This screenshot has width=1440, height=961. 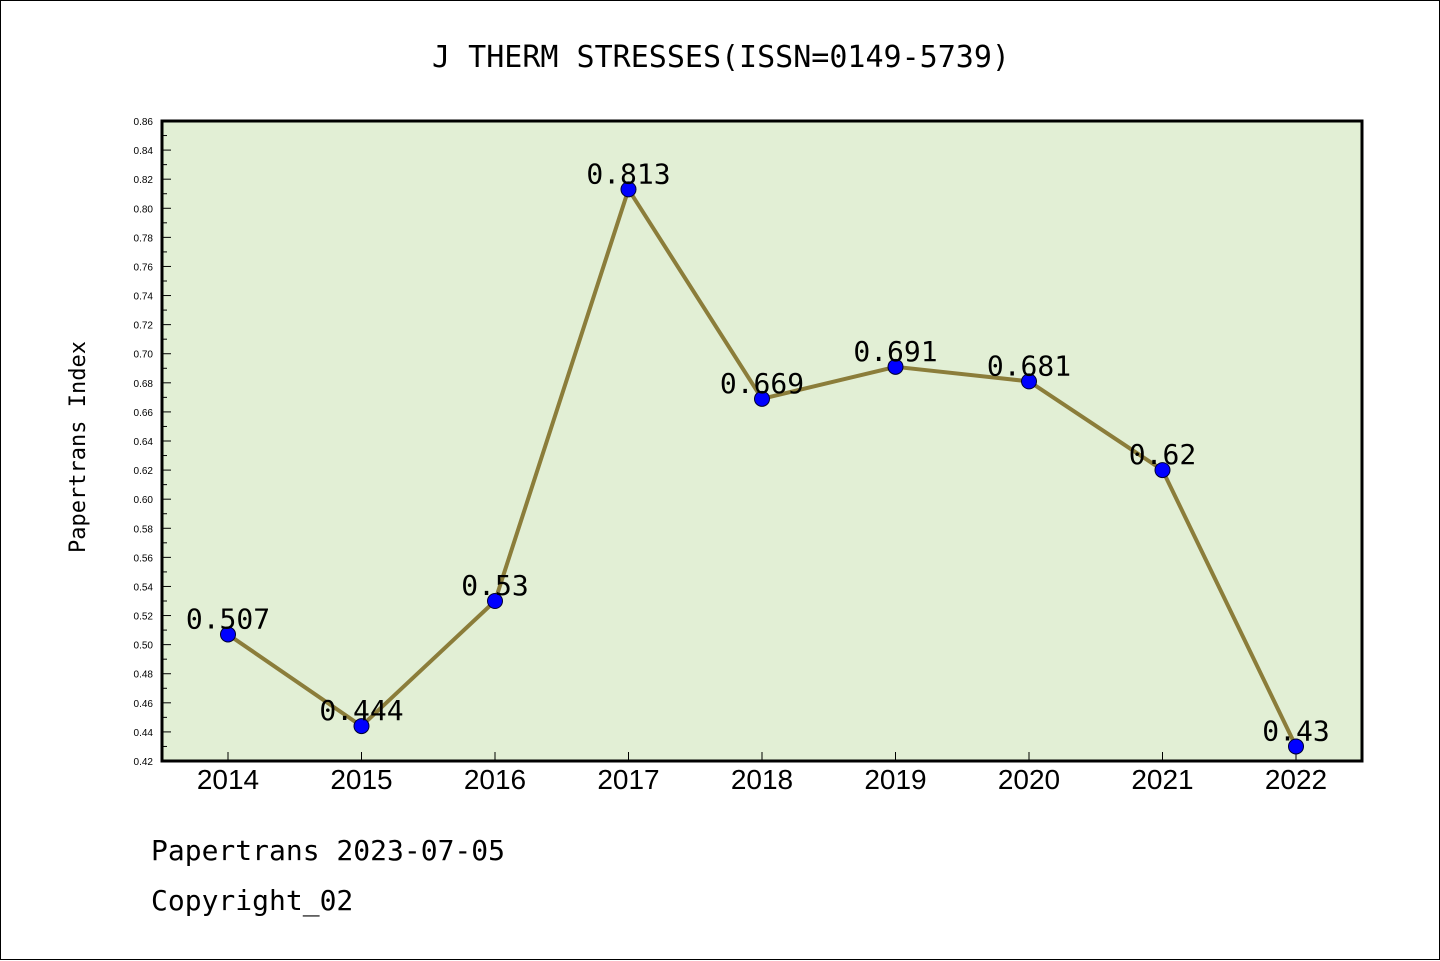 I want to click on footer-copyright: Copyright_02, so click(x=252, y=900).